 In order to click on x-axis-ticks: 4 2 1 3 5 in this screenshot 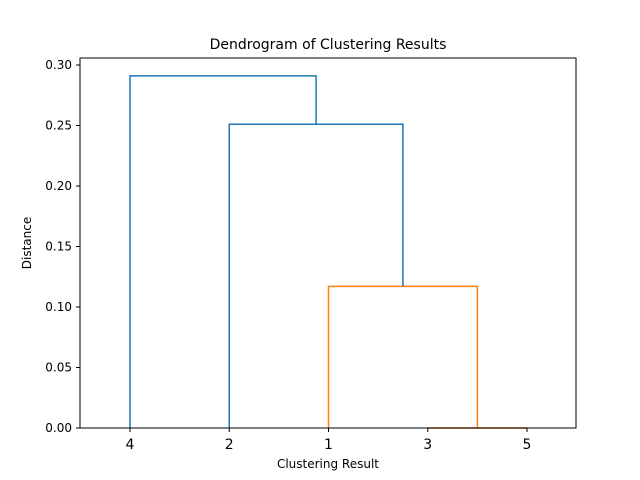, I will do `click(329, 440)`.